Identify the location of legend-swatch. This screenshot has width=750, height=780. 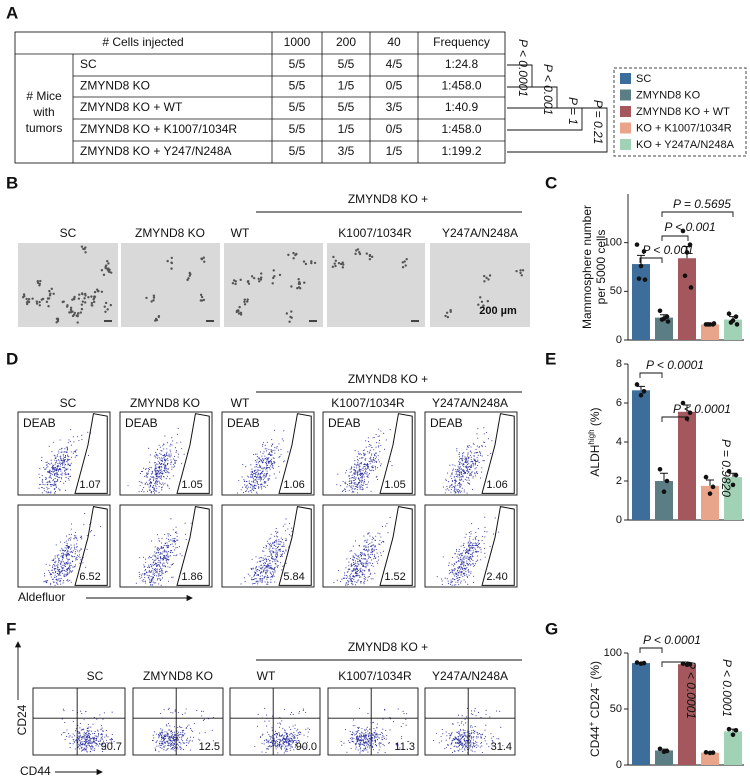
(625, 128).